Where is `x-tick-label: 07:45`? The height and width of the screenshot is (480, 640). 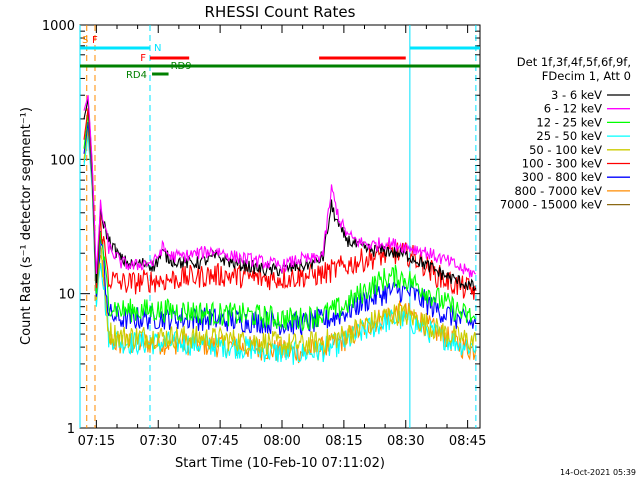 x-tick-label: 07:45 is located at coordinates (219, 441).